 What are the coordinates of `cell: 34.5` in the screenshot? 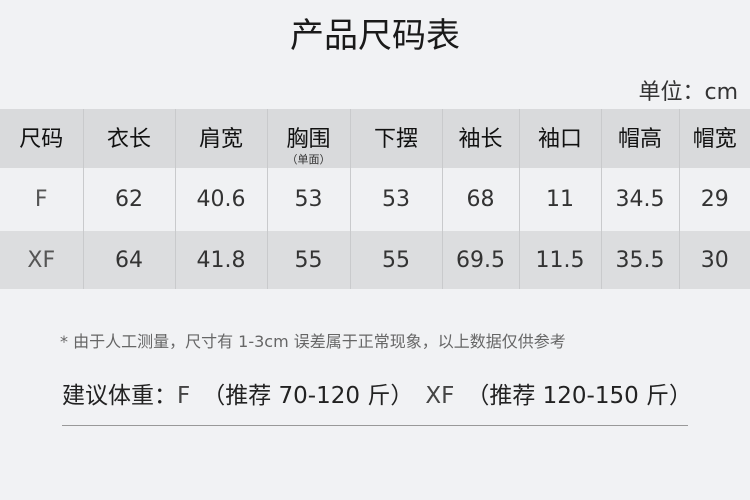 It's located at (640, 199).